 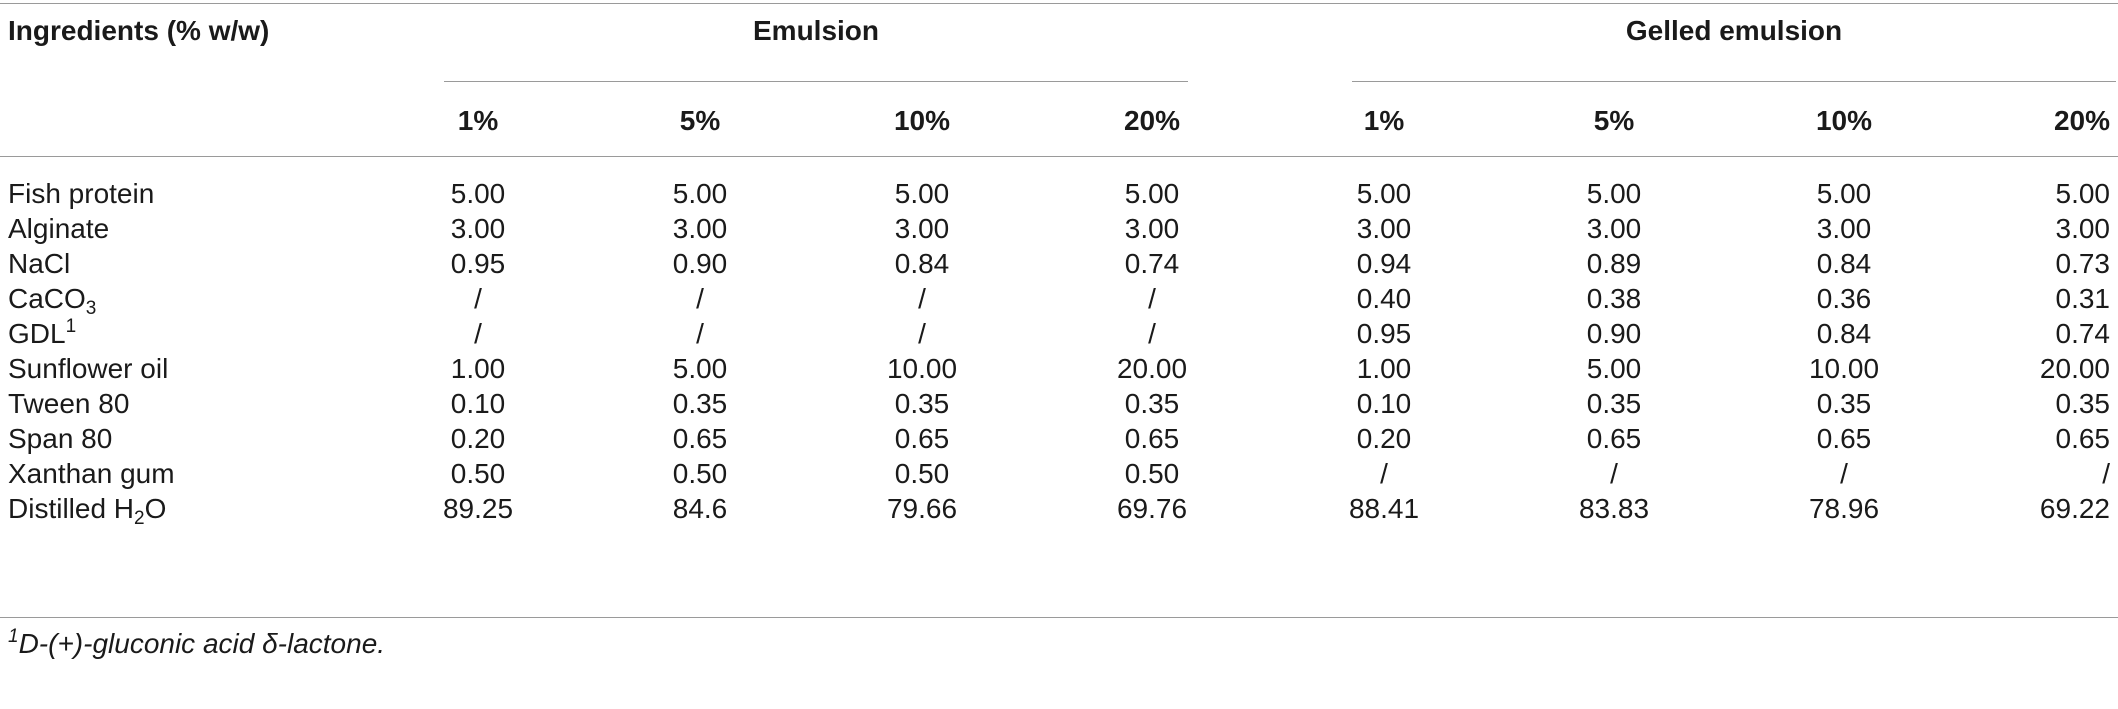 What do you see at coordinates (700, 508) in the screenshot?
I see `table-cell: 84.6` at bounding box center [700, 508].